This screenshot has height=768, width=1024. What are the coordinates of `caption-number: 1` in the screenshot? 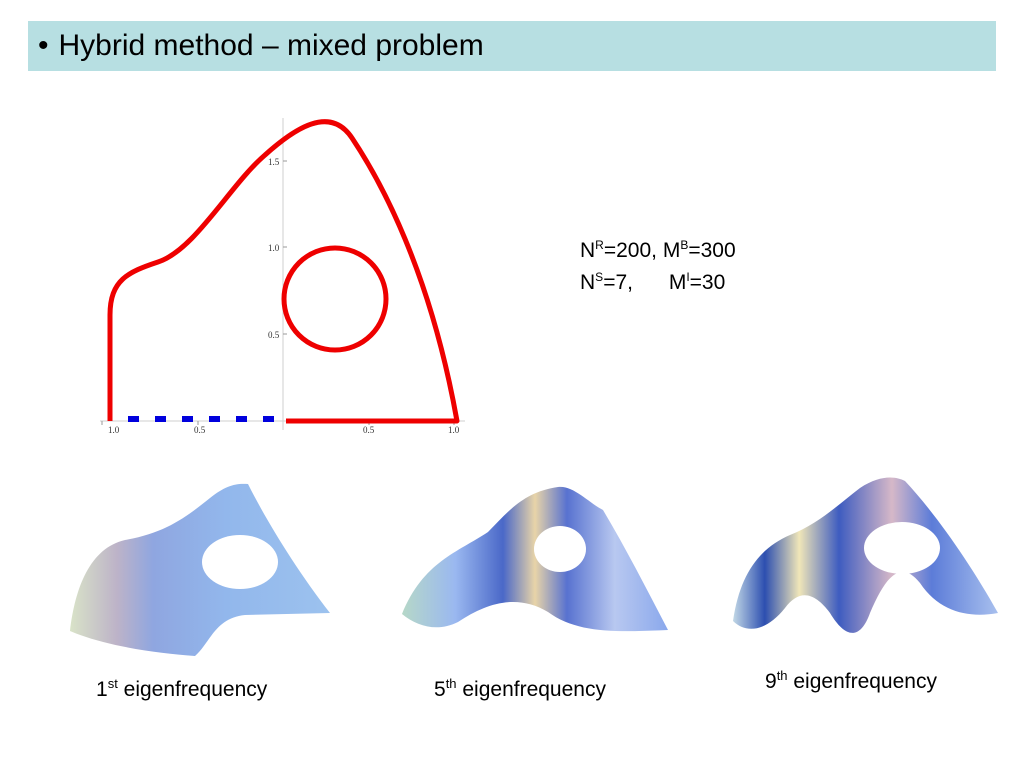 It's located at (102, 689).